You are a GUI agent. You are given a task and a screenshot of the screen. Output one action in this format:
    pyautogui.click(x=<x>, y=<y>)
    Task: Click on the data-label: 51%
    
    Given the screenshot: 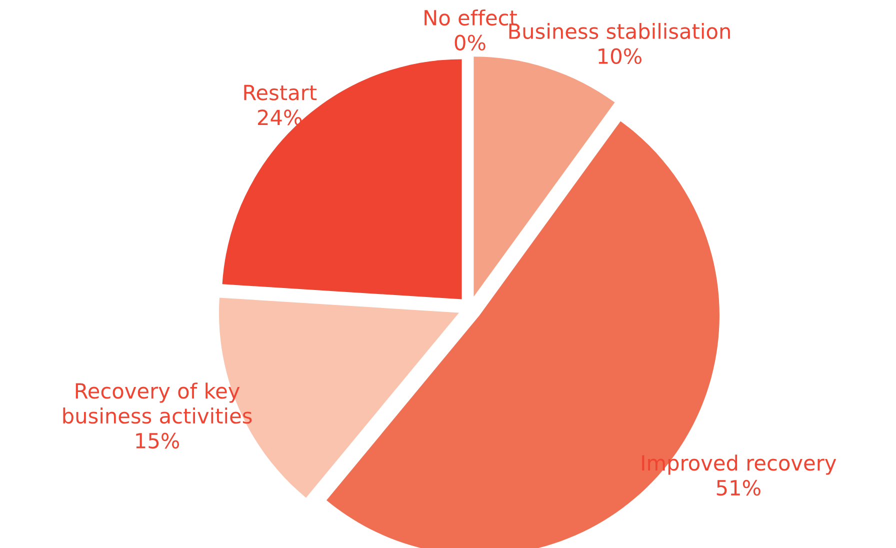 What is the action you would take?
    pyautogui.click(x=738, y=488)
    